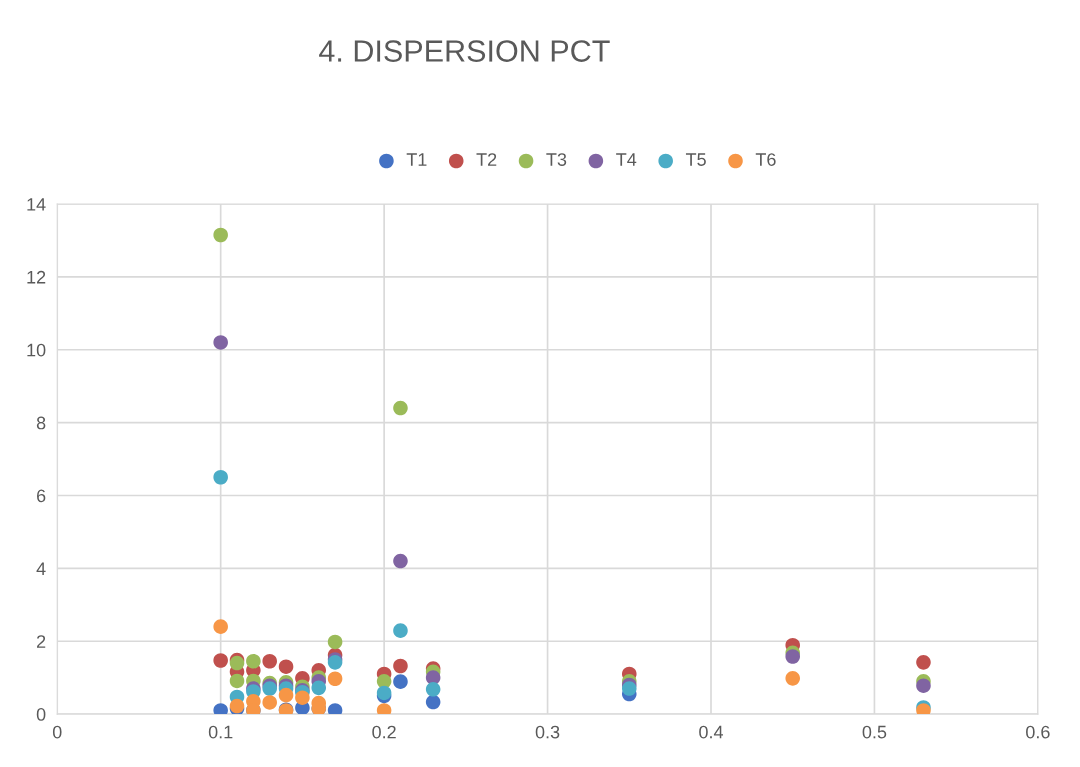  Describe the element at coordinates (695, 159) in the screenshot. I see `legend-label: T5` at that location.